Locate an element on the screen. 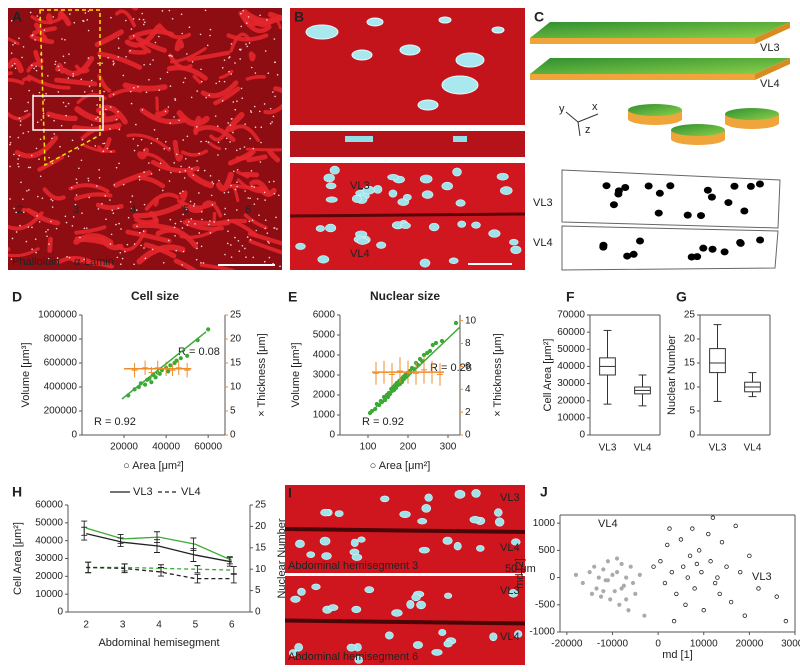 This screenshot has width=800, height=672. x-axis-label: ○ Area [μm²] is located at coordinates (153, 466).